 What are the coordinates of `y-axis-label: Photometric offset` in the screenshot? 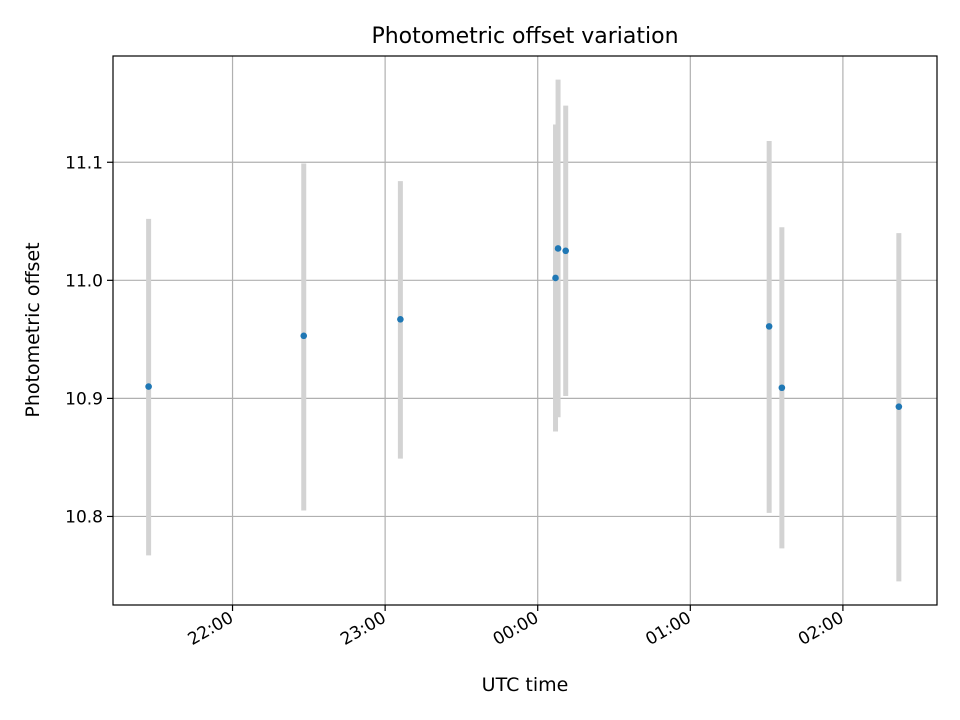 It's located at (33, 329).